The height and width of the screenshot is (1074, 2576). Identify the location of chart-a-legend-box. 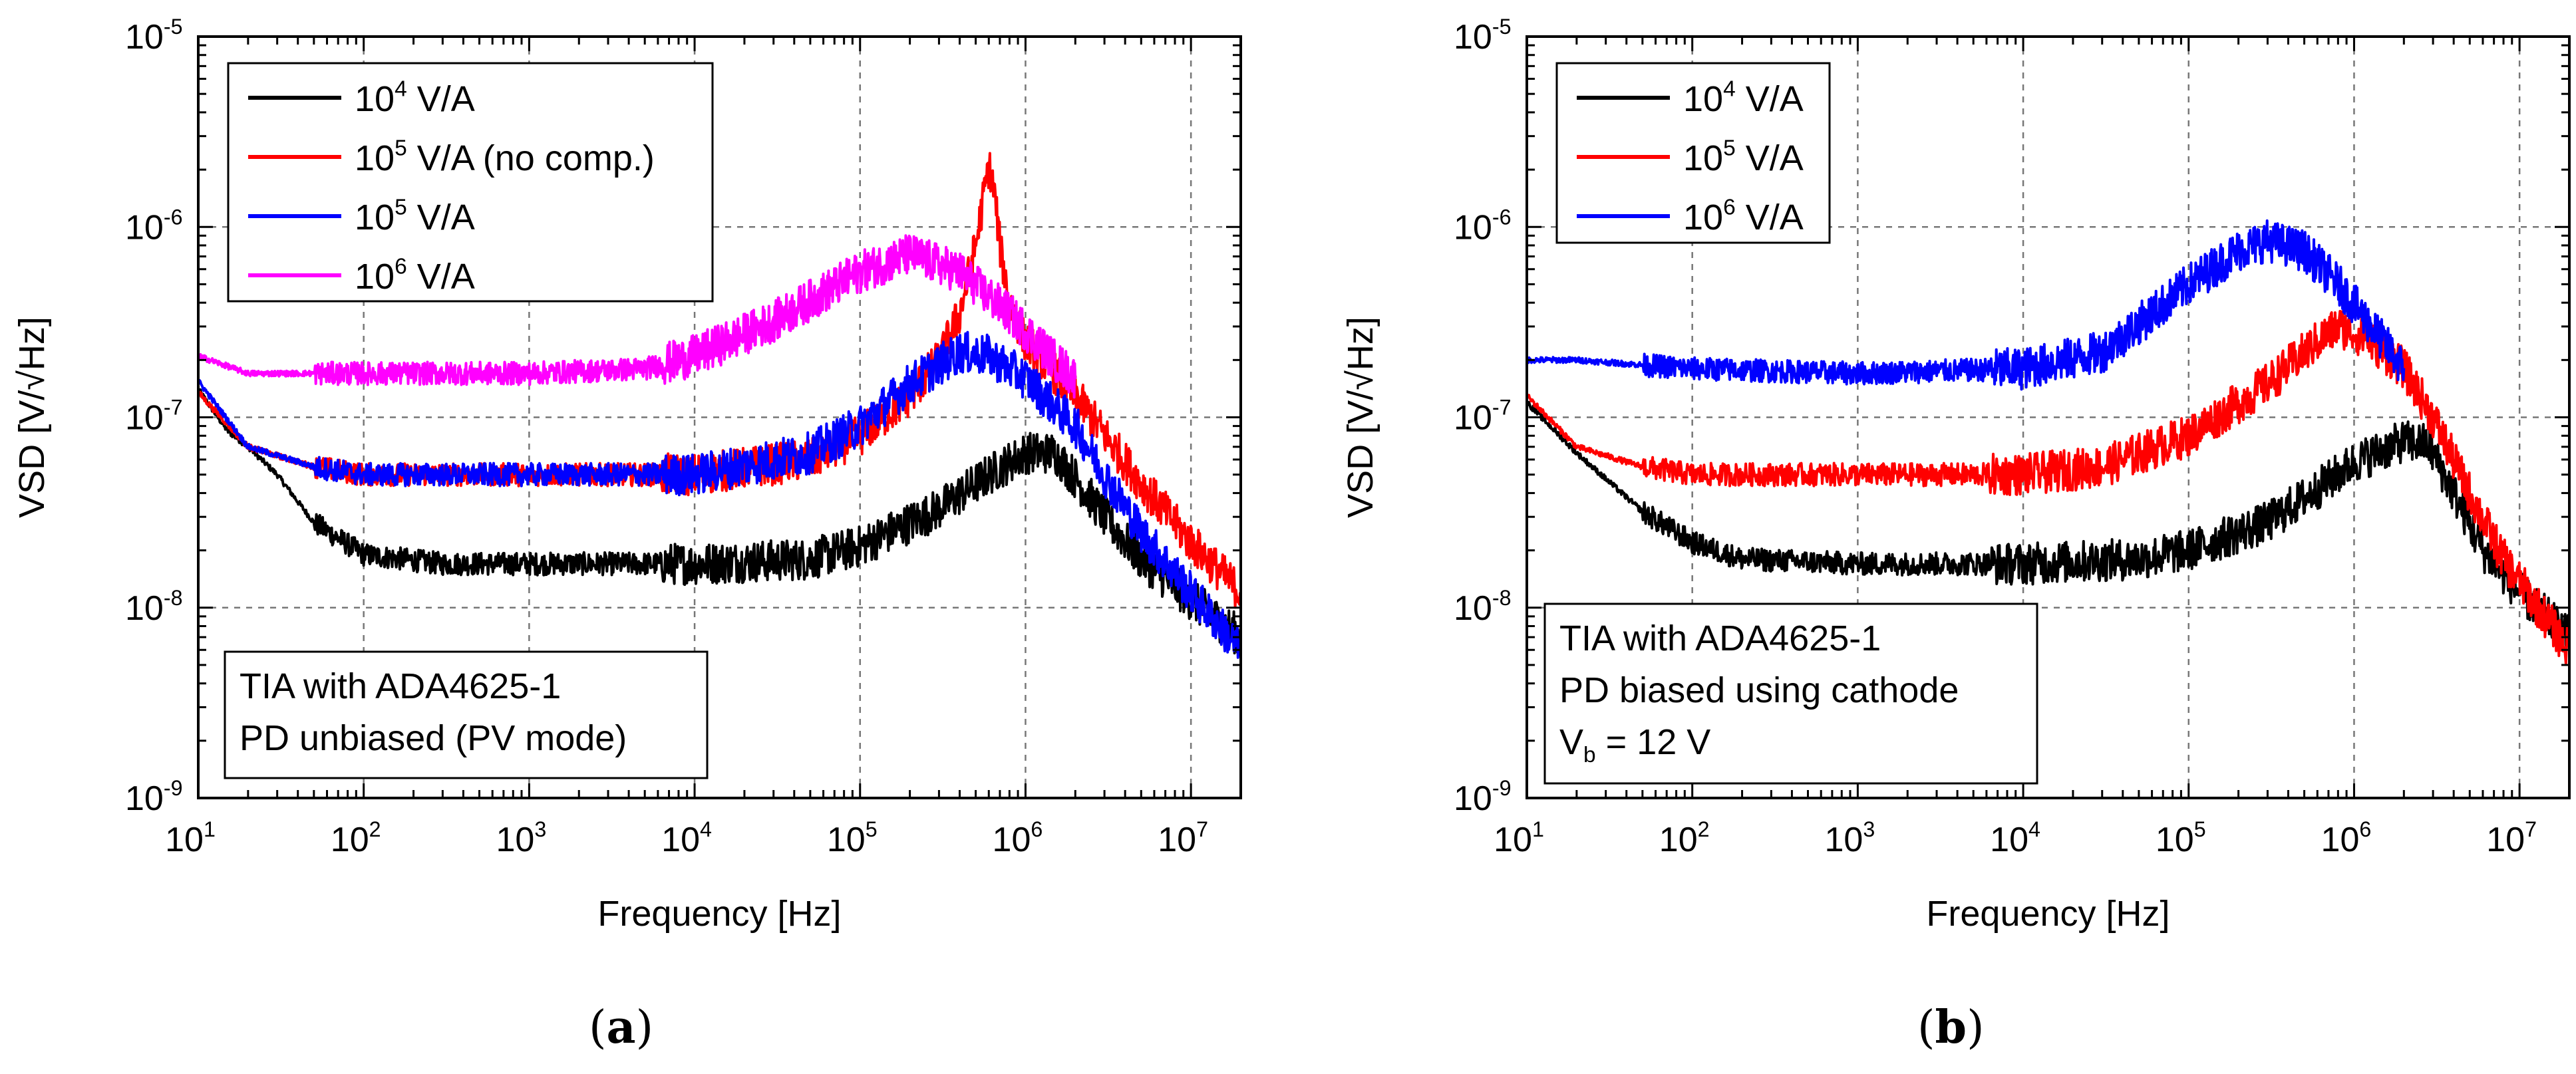
(470, 182).